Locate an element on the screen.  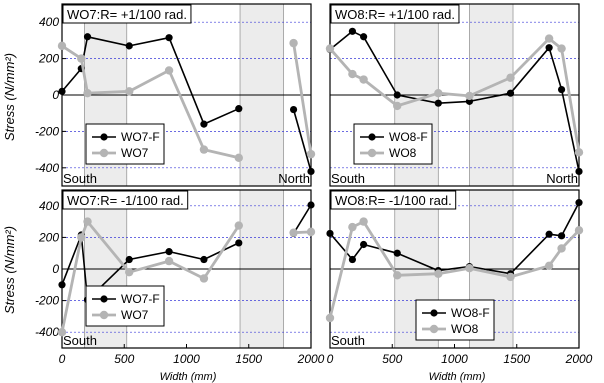
legend: WO8-F WO8 is located at coordinates (455, 320).